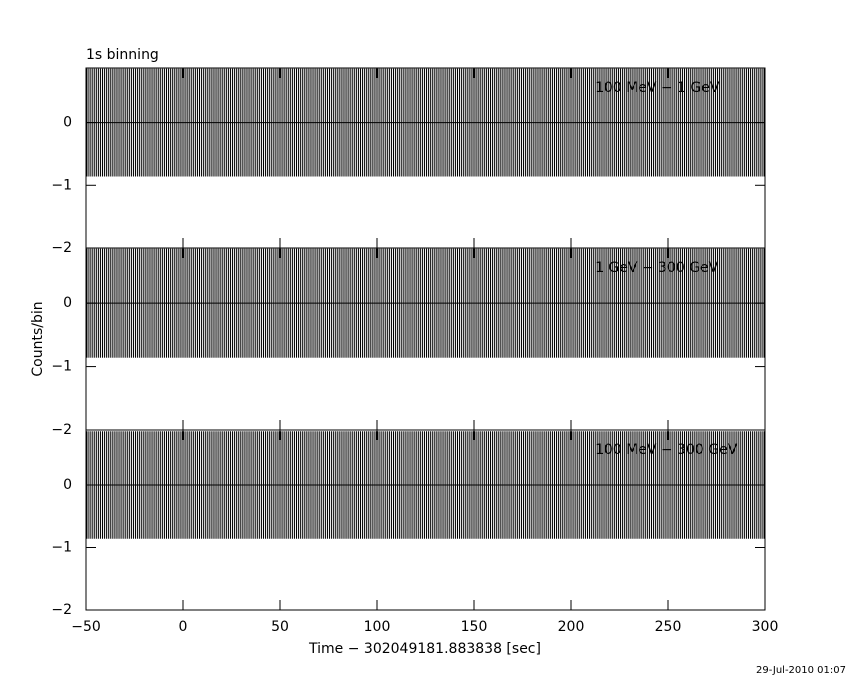 Image resolution: width=850 pixels, height=680 pixels. Describe the element at coordinates (122, 55) in the screenshot. I see `chart-title: 1s binning` at that location.